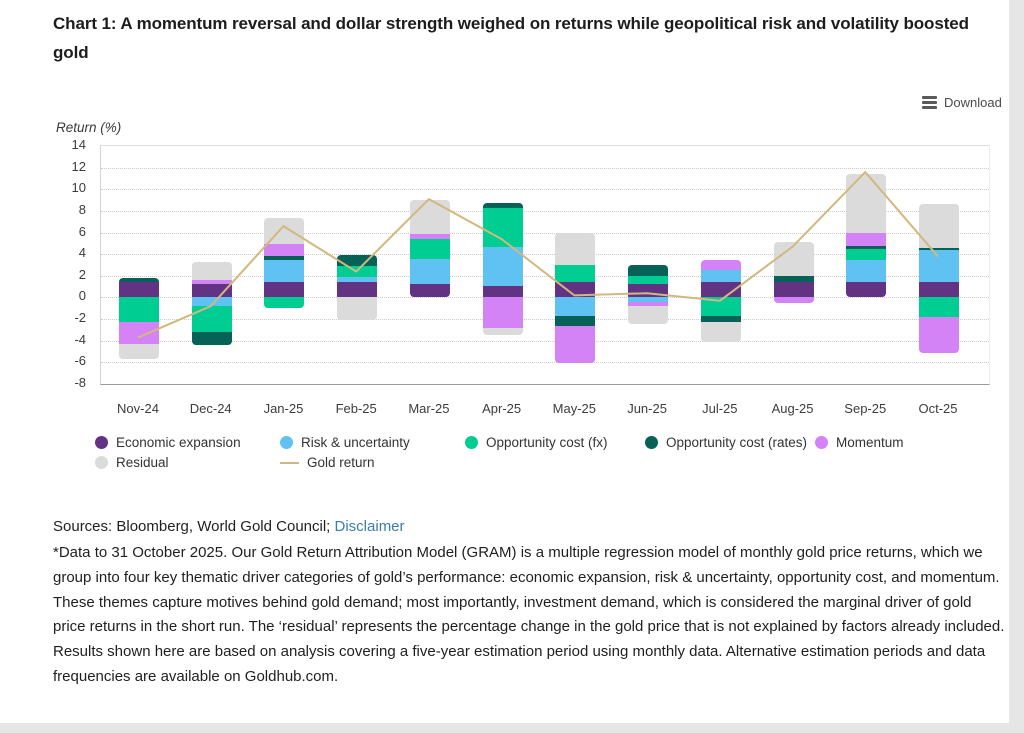 The width and height of the screenshot is (1024, 733). Describe the element at coordinates (648, 299) in the screenshot. I see `bar-segment-jun-25-risk-uncertainty` at that location.